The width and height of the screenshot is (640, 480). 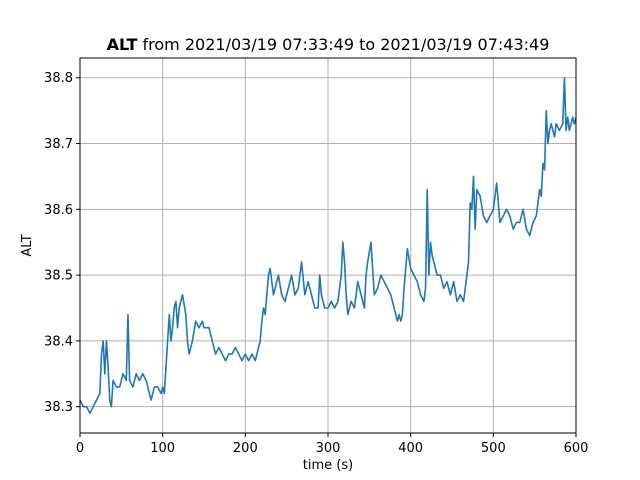 I want to click on x-axis-label: time (s), so click(x=328, y=465).